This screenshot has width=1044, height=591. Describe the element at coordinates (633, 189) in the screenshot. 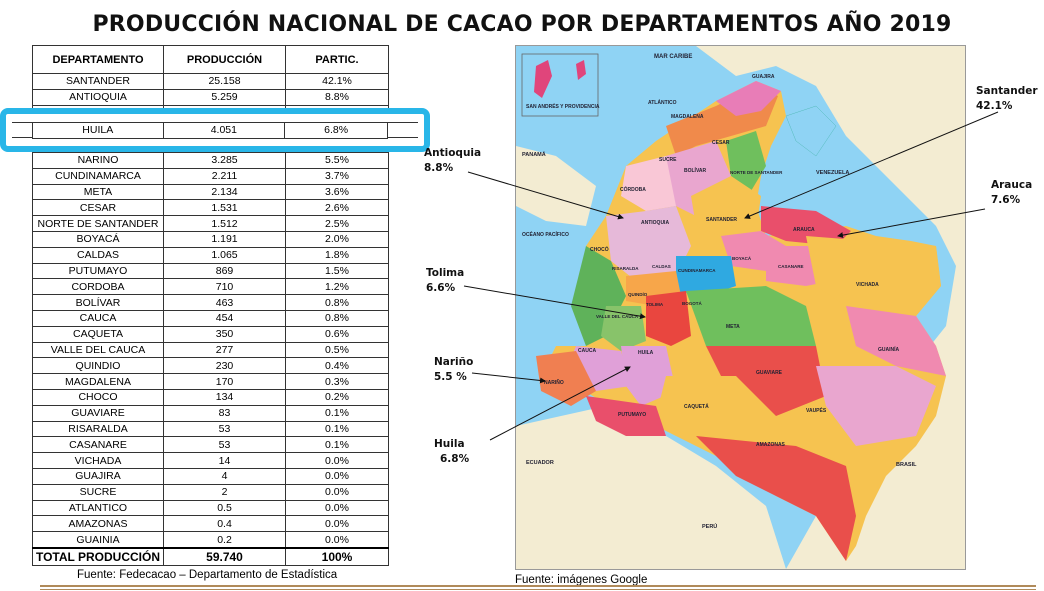

I see `map-label-cordoba: CÓRDOBA` at that location.